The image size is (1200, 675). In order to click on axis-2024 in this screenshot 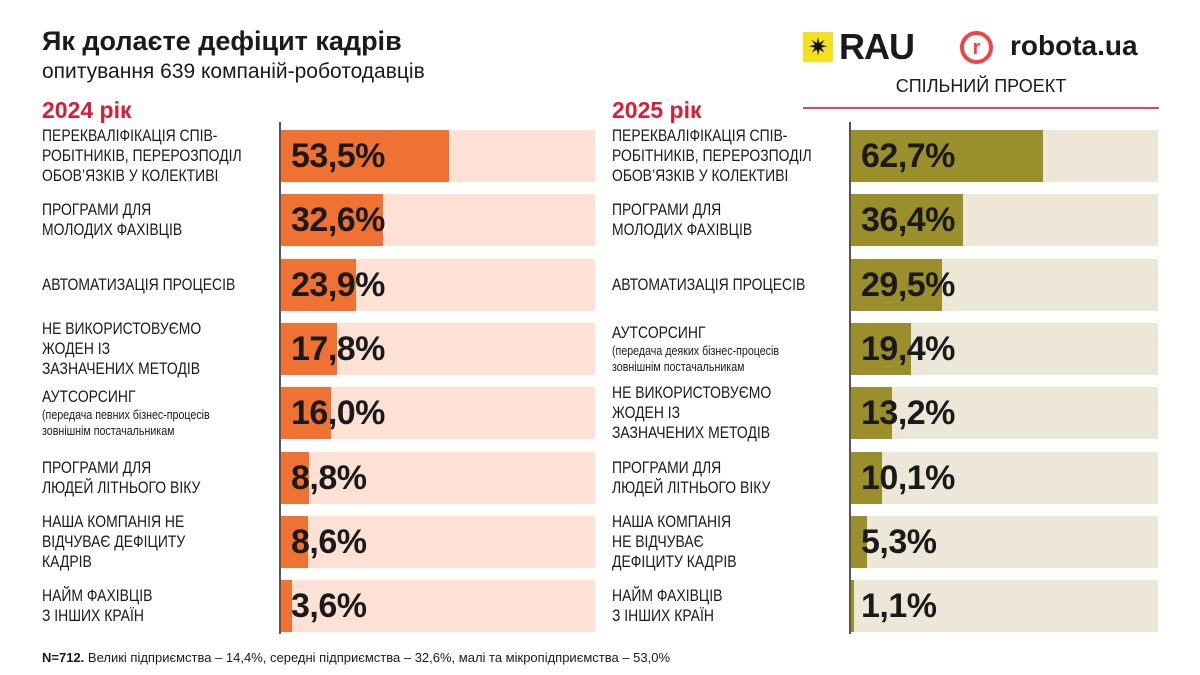, I will do `click(280, 378)`.